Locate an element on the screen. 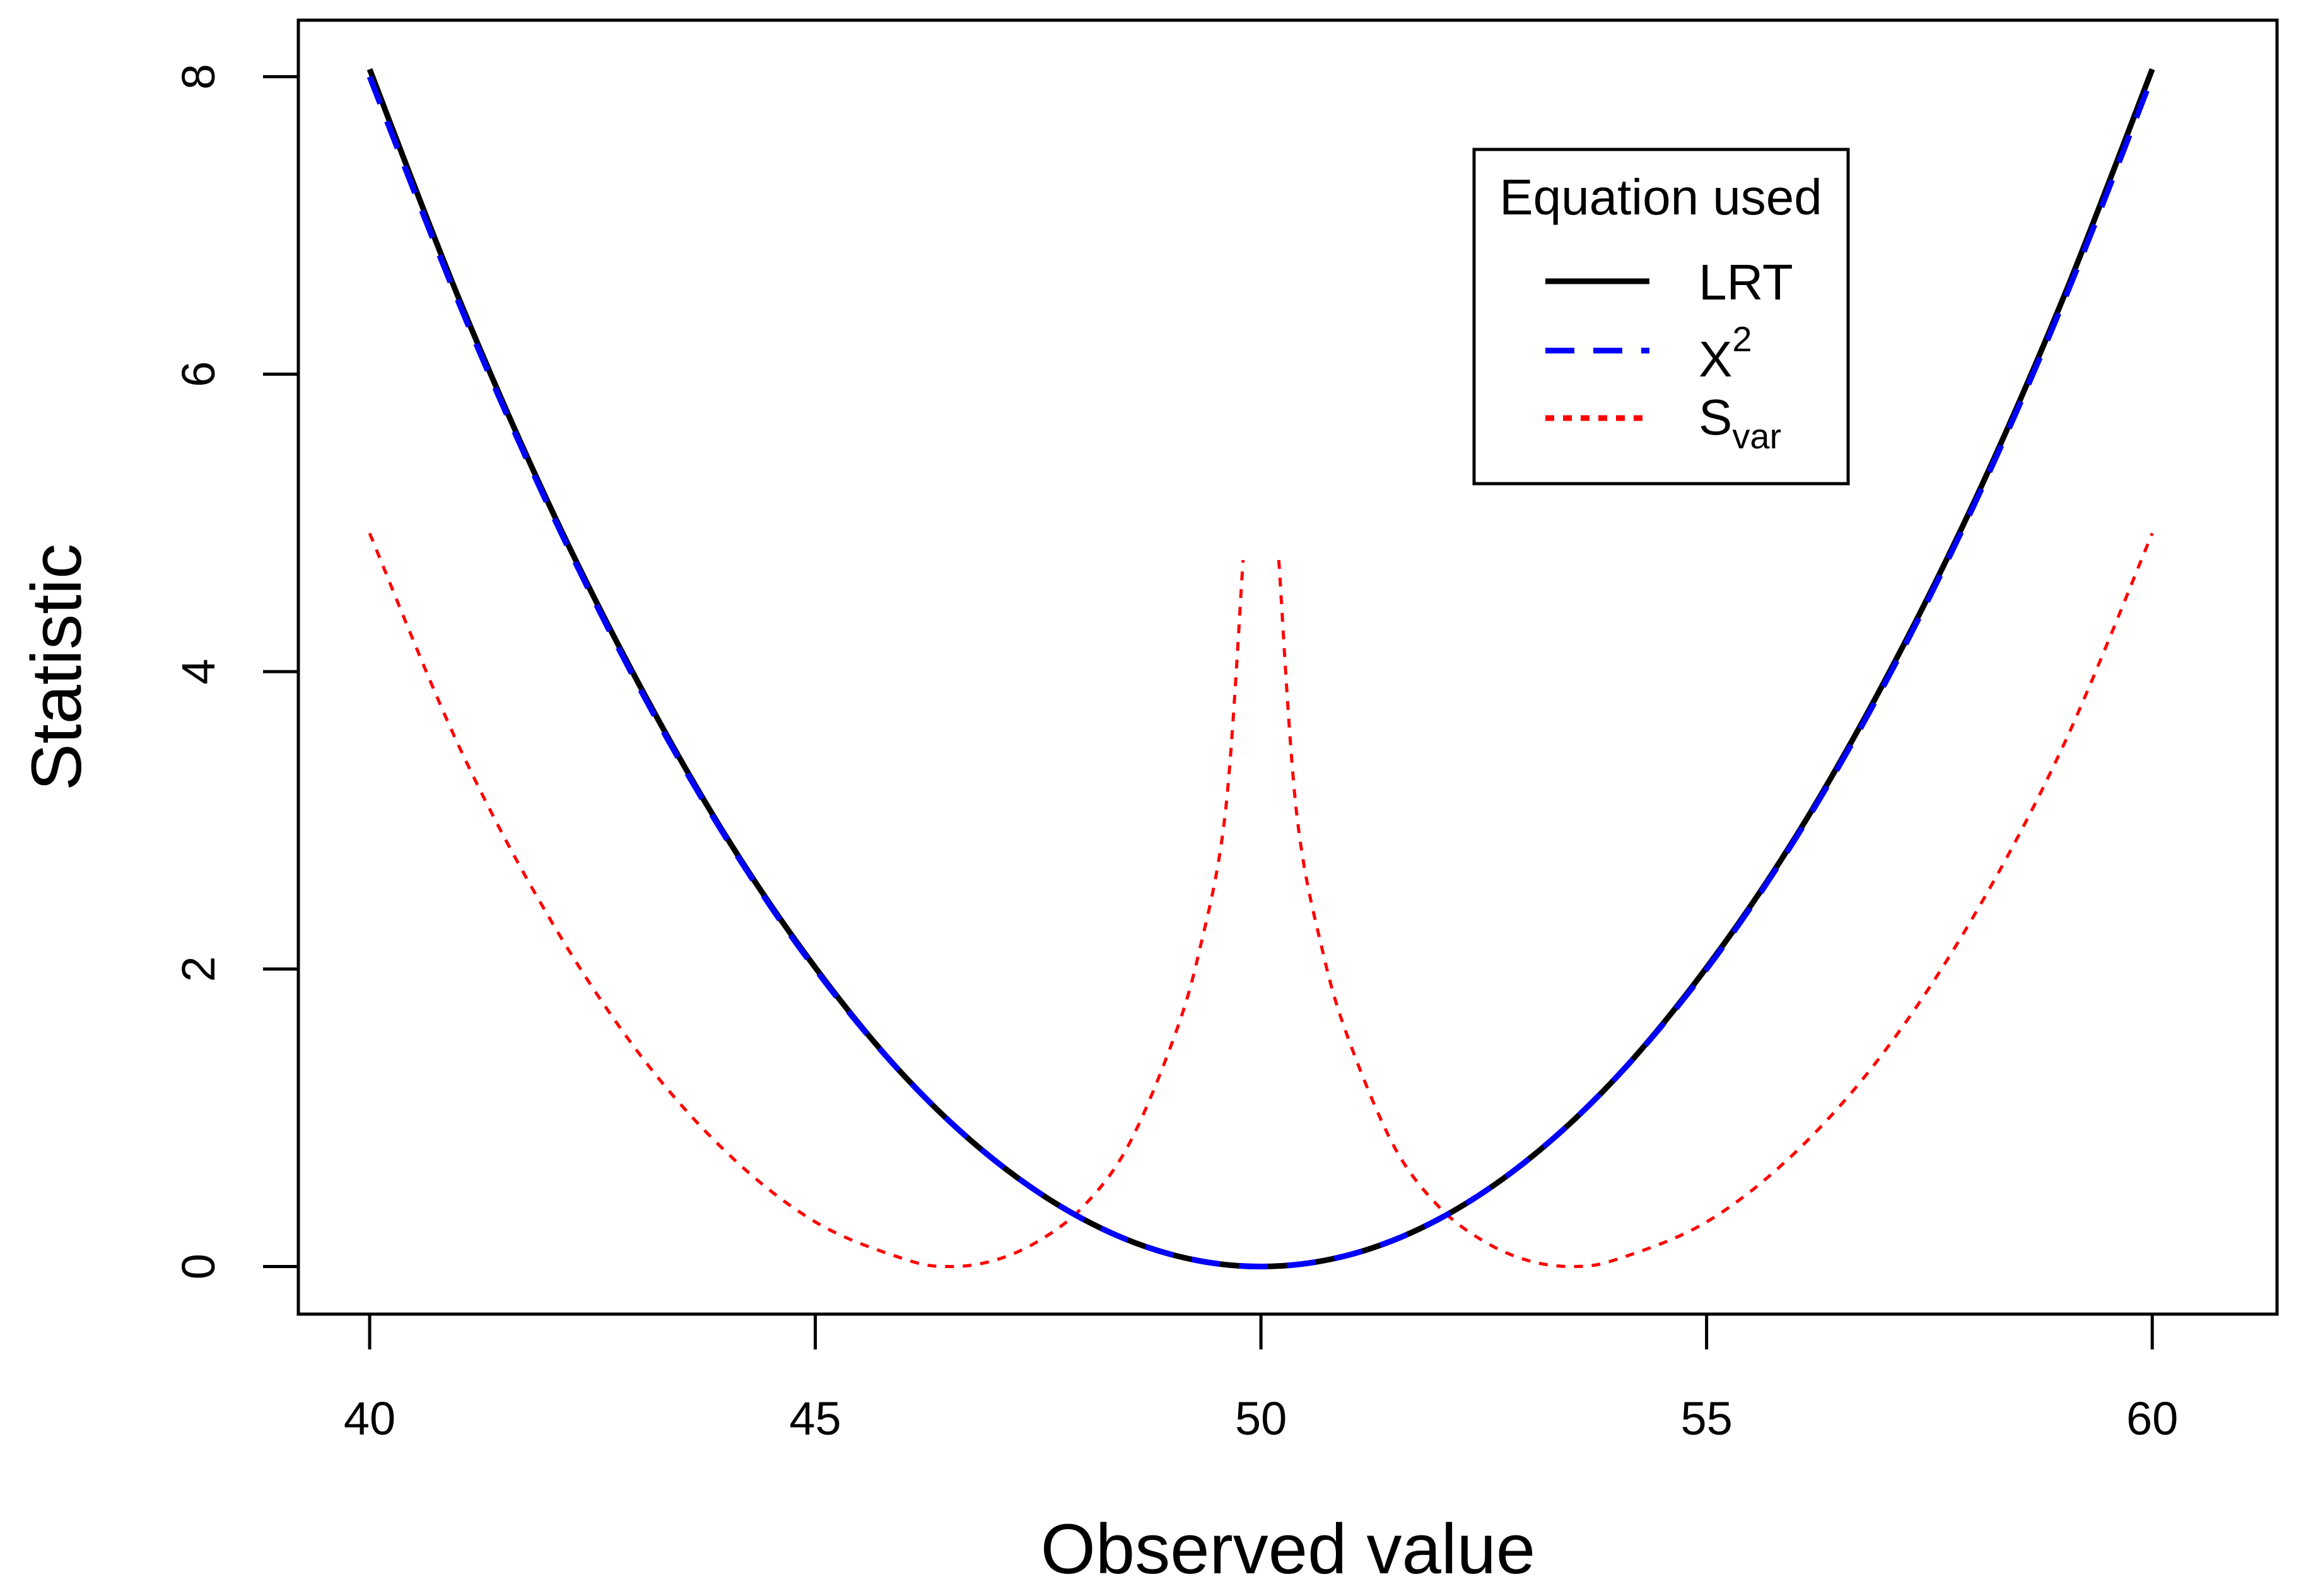 Image resolution: width=2301 pixels, height=1596 pixels. legend-label-lrt: LRT is located at coordinates (1746, 282).